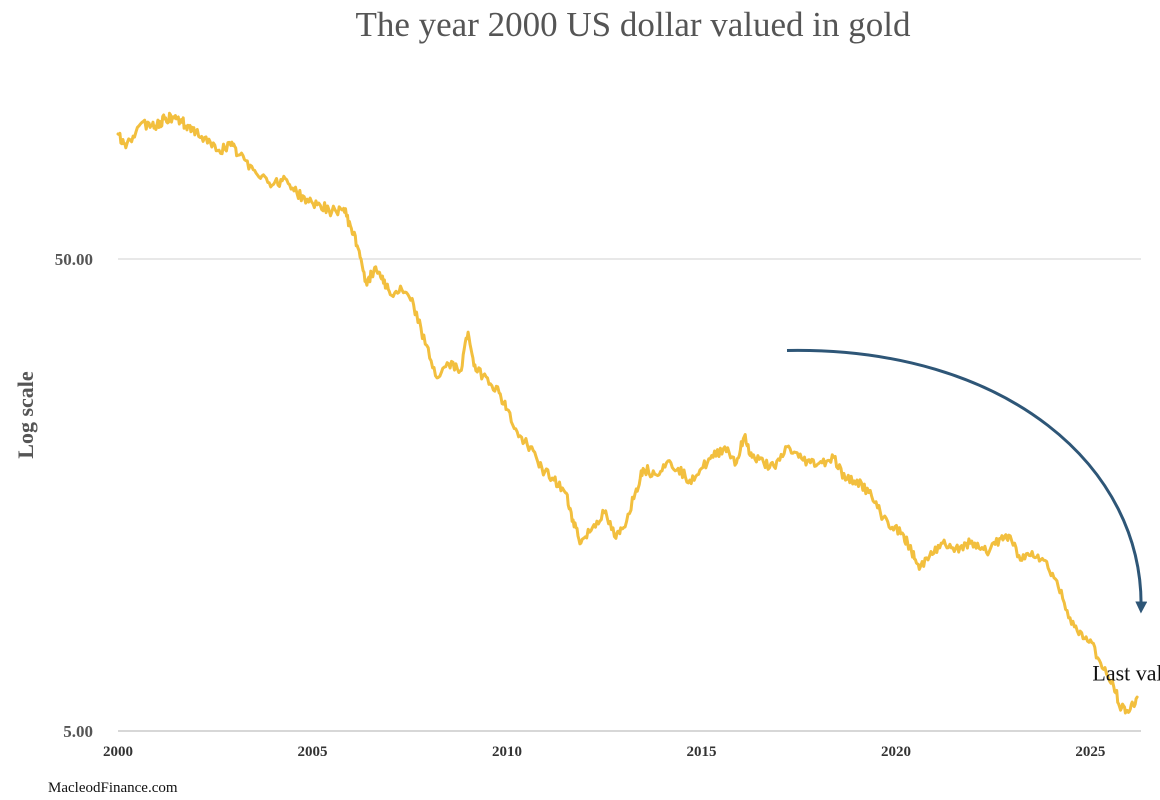 The width and height of the screenshot is (1160, 800). I want to click on x-tick-label-2: 2010, so click(507, 752).